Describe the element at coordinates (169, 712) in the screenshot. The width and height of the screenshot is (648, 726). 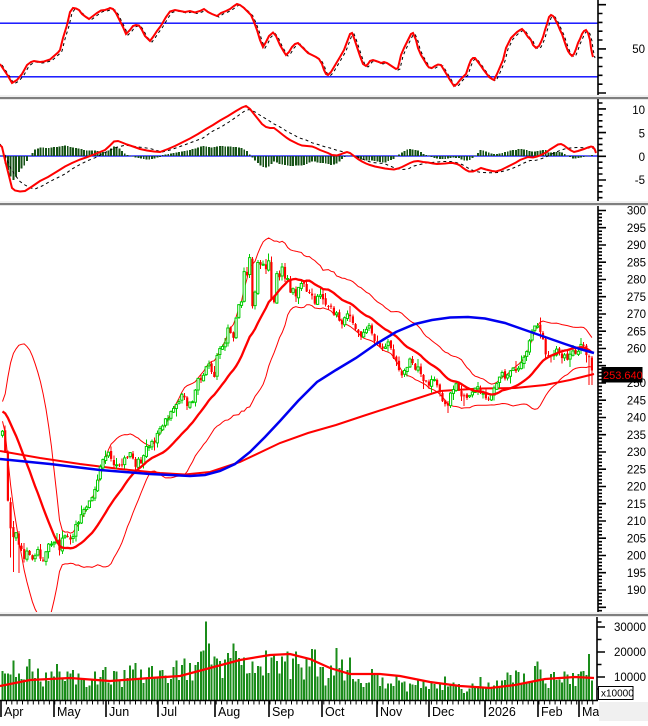
I see `svg-text: Jul` at that location.